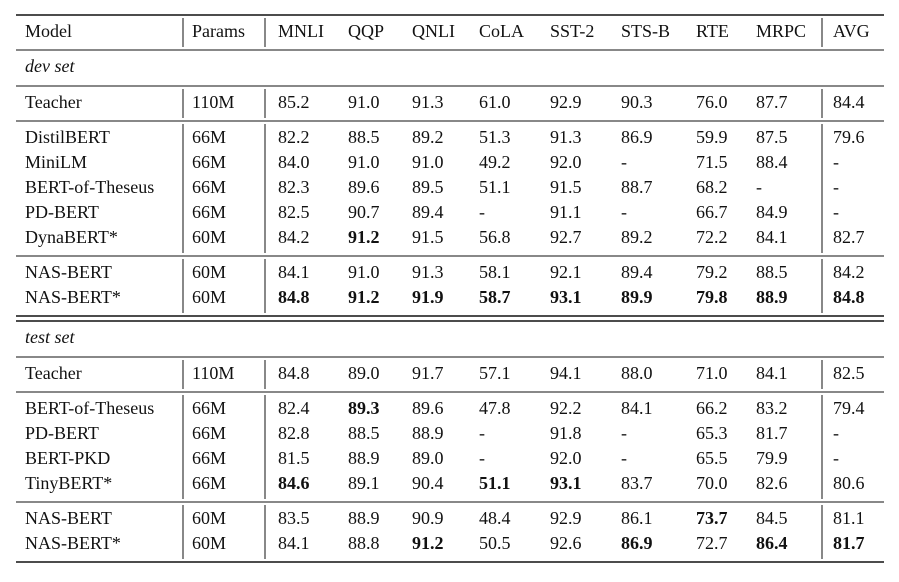 The width and height of the screenshot is (899, 582). I want to click on cell: 84.5, so click(772, 518).